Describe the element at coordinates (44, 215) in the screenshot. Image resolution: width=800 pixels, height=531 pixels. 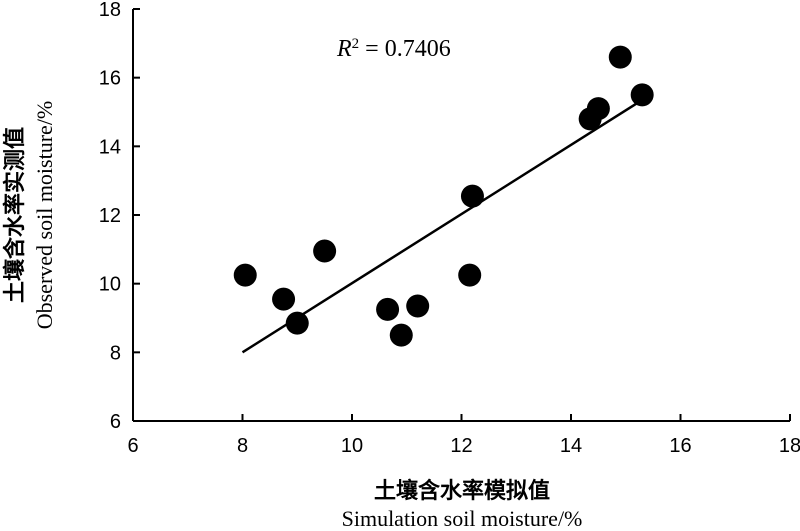
I see `y-axis-title-en: Observed soil moisture/%` at that location.